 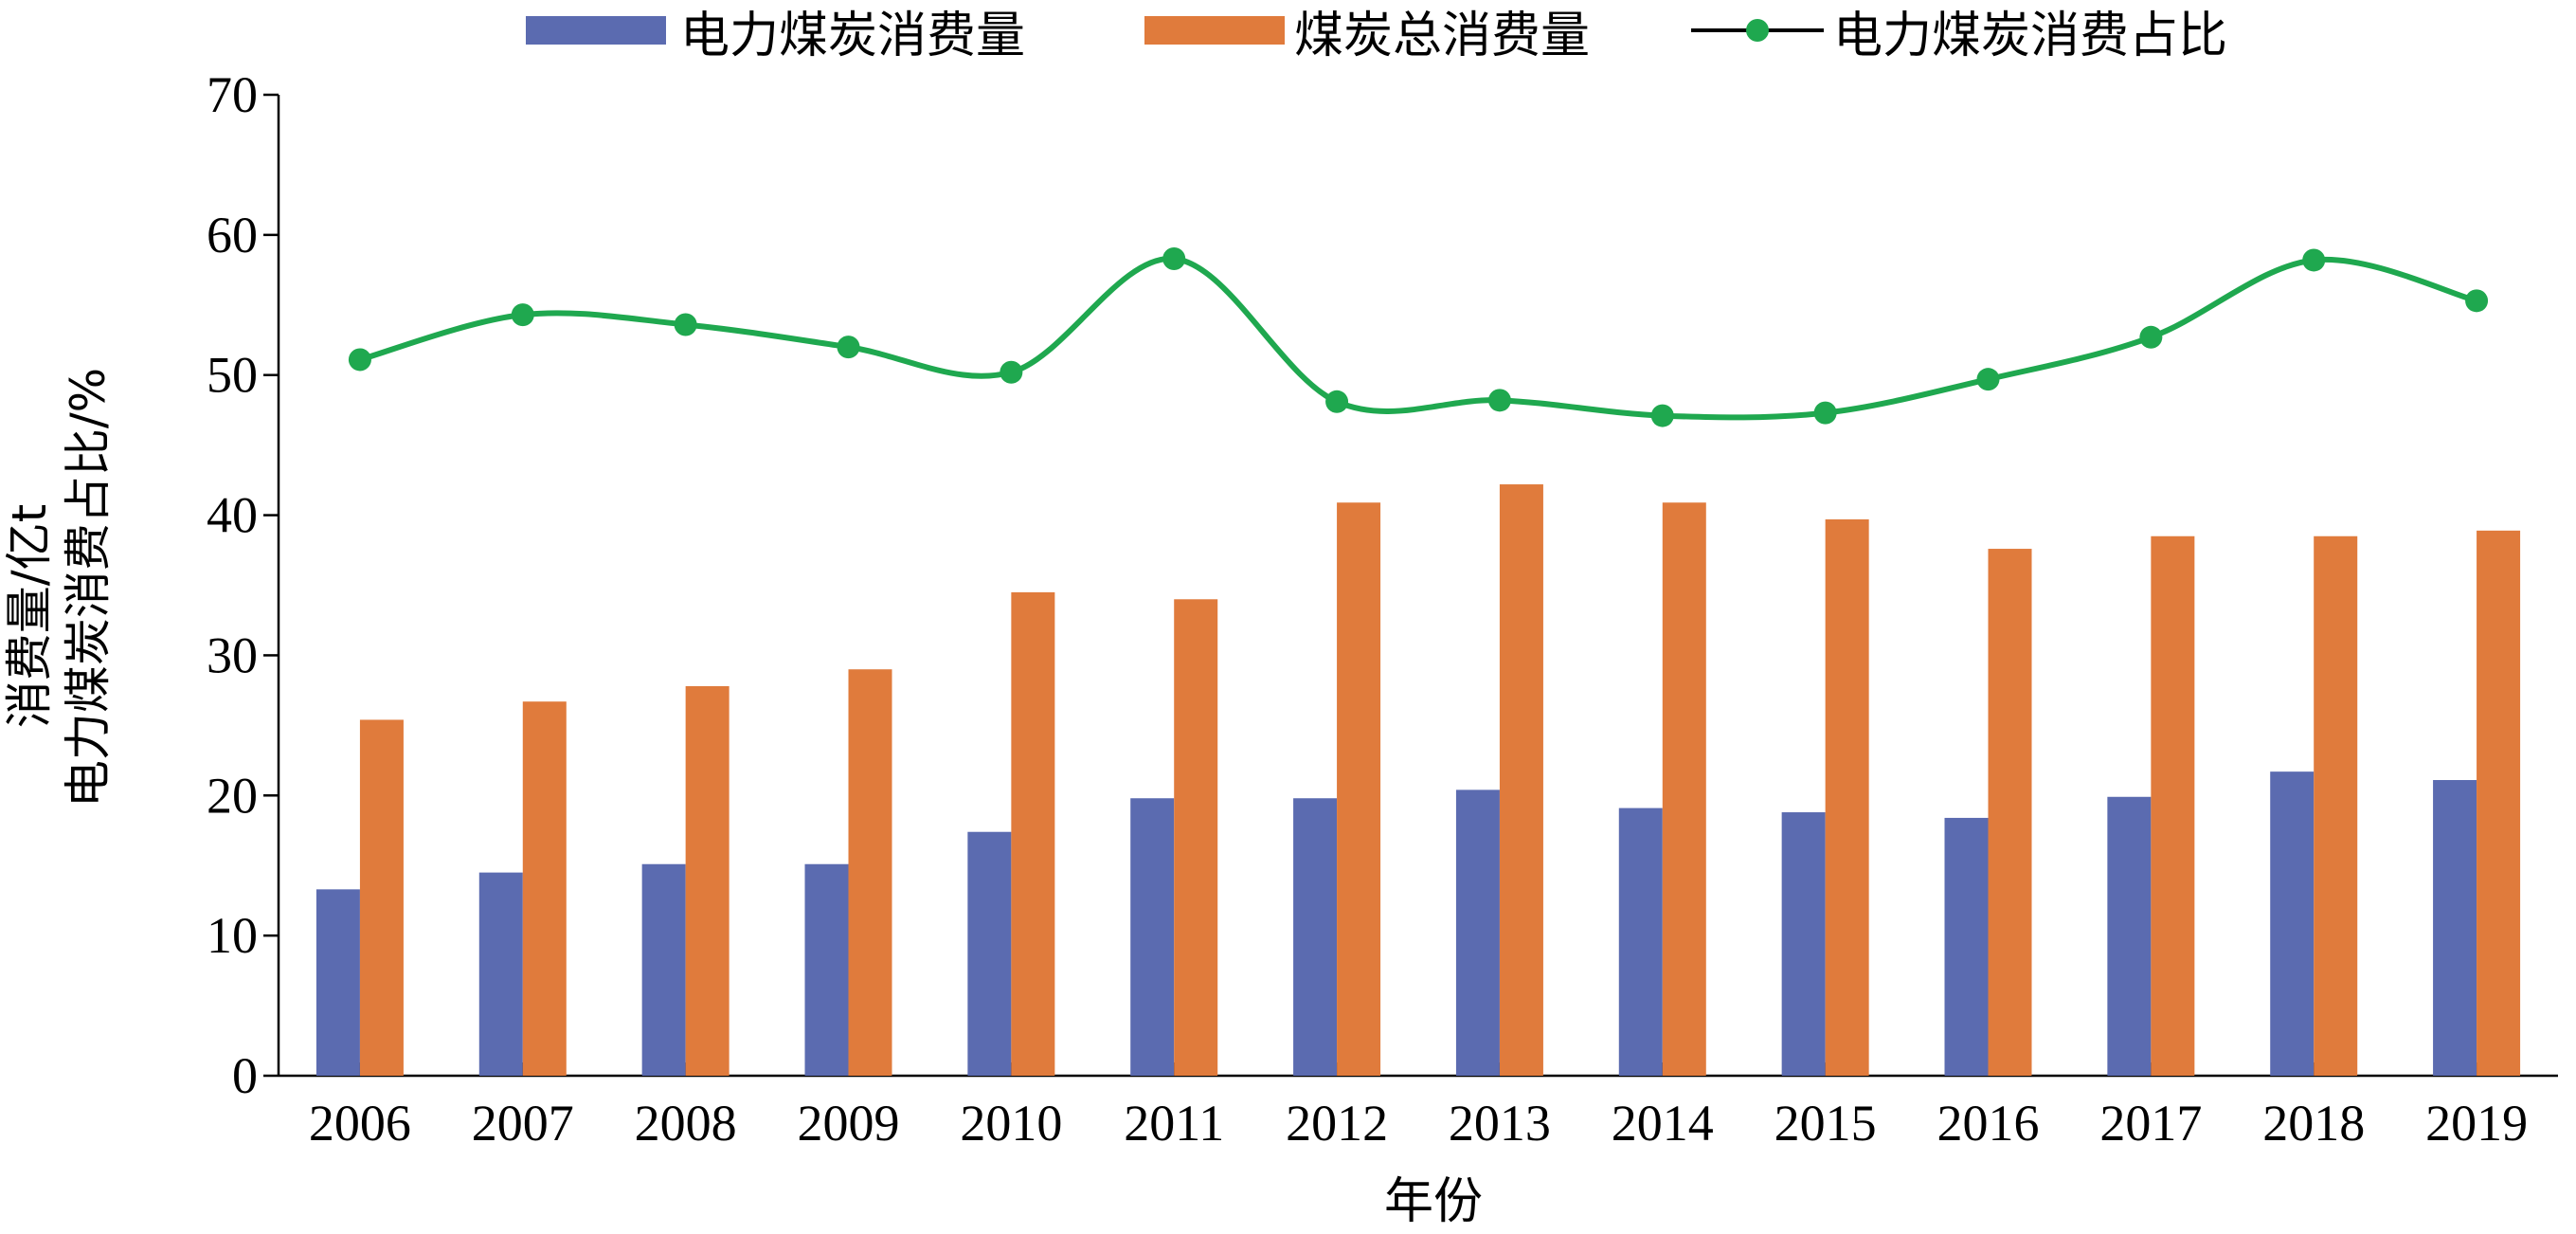 What do you see at coordinates (1011, 1123) in the screenshot?
I see `x-tick-label: 2010` at bounding box center [1011, 1123].